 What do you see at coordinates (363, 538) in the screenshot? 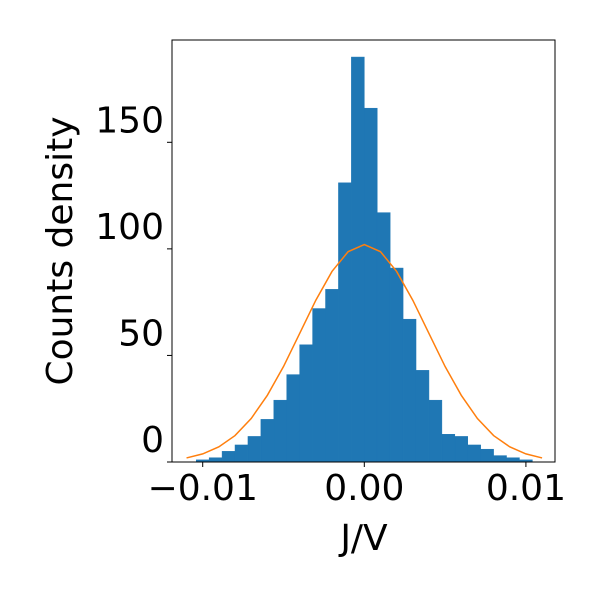
I see `x-axis-label: J/V` at bounding box center [363, 538].